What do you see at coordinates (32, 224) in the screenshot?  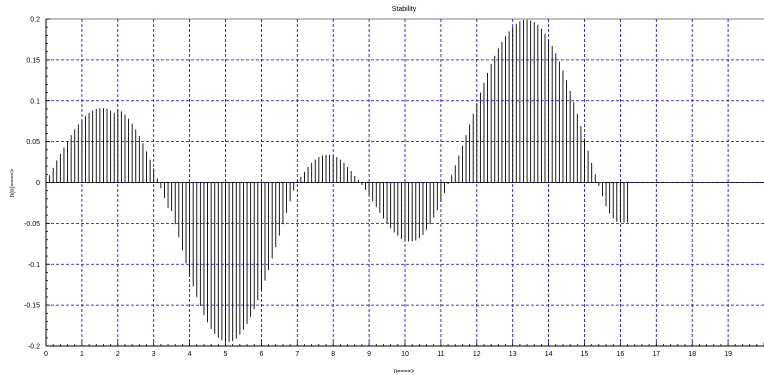 I see `y-tick-label--0.05: -0.05` at bounding box center [32, 224].